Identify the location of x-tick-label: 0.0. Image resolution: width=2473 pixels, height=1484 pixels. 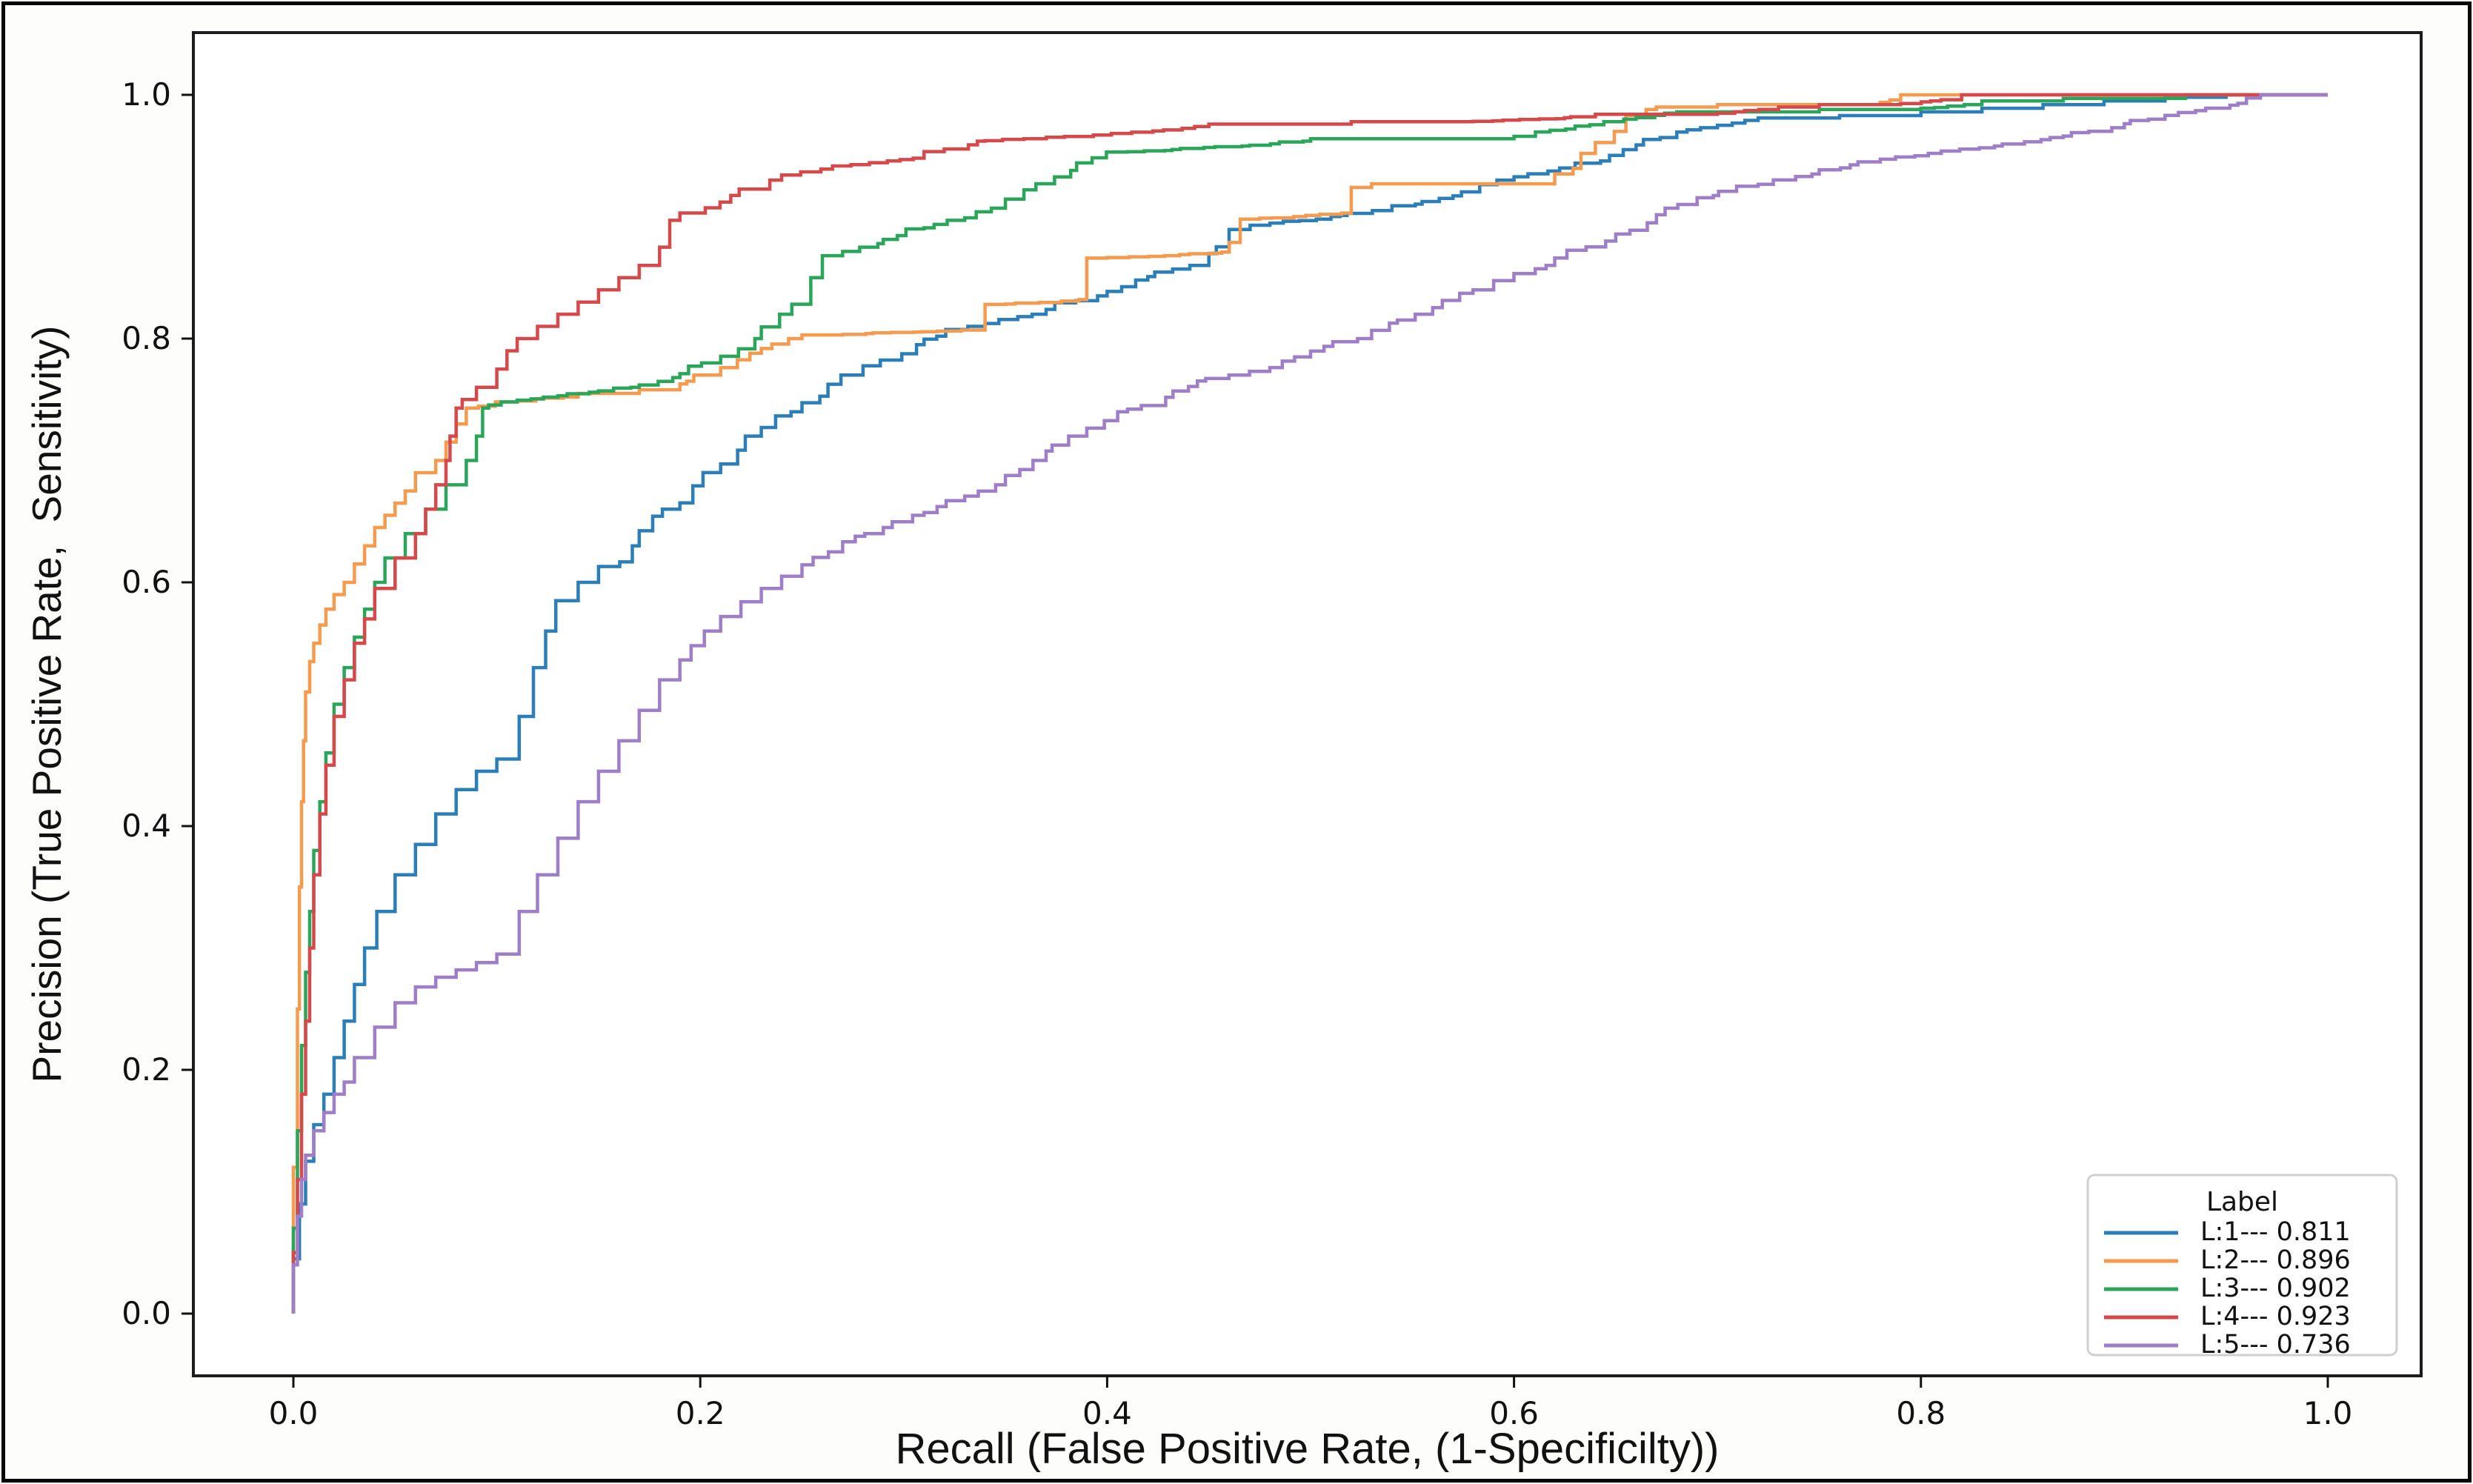
(294, 1413).